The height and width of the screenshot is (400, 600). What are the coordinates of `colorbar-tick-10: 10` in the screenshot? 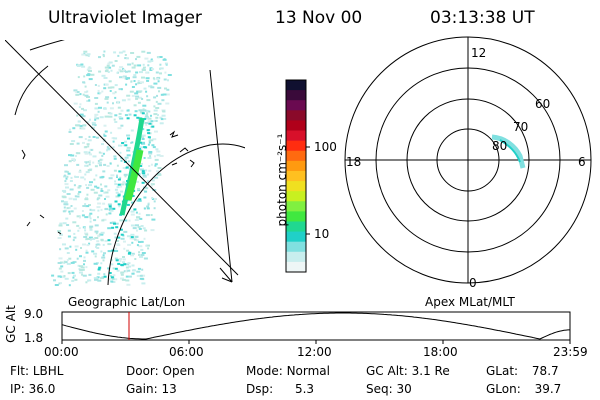 It's located at (322, 234).